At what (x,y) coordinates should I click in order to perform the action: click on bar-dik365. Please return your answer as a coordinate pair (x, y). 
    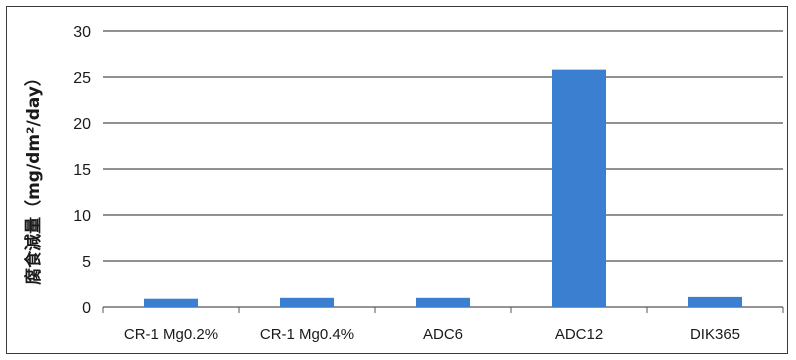
    Looking at the image, I should click on (715, 301).